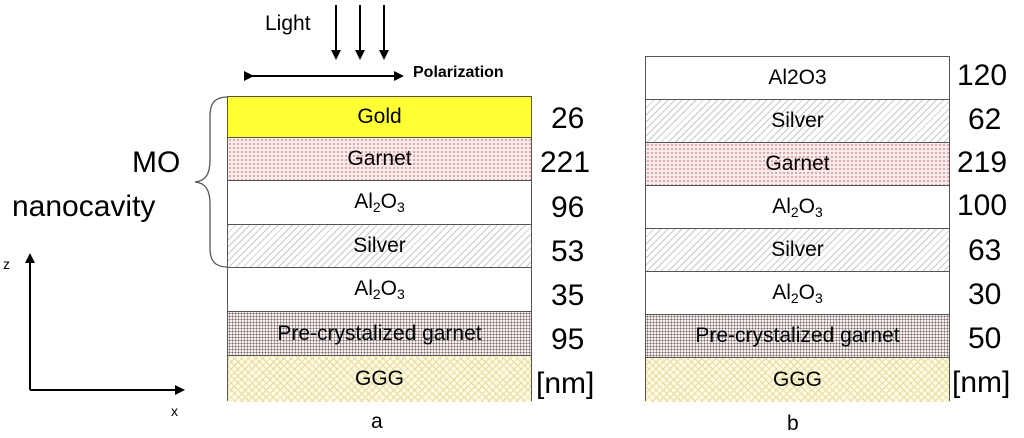  I want to click on thickness-al2o3: 100, so click(982, 205).